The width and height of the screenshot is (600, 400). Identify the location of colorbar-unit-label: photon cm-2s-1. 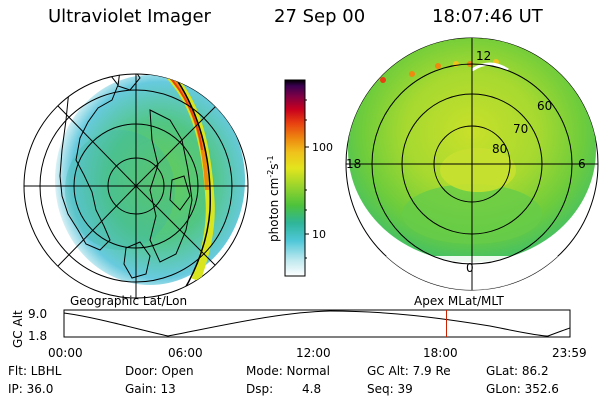
(273, 198).